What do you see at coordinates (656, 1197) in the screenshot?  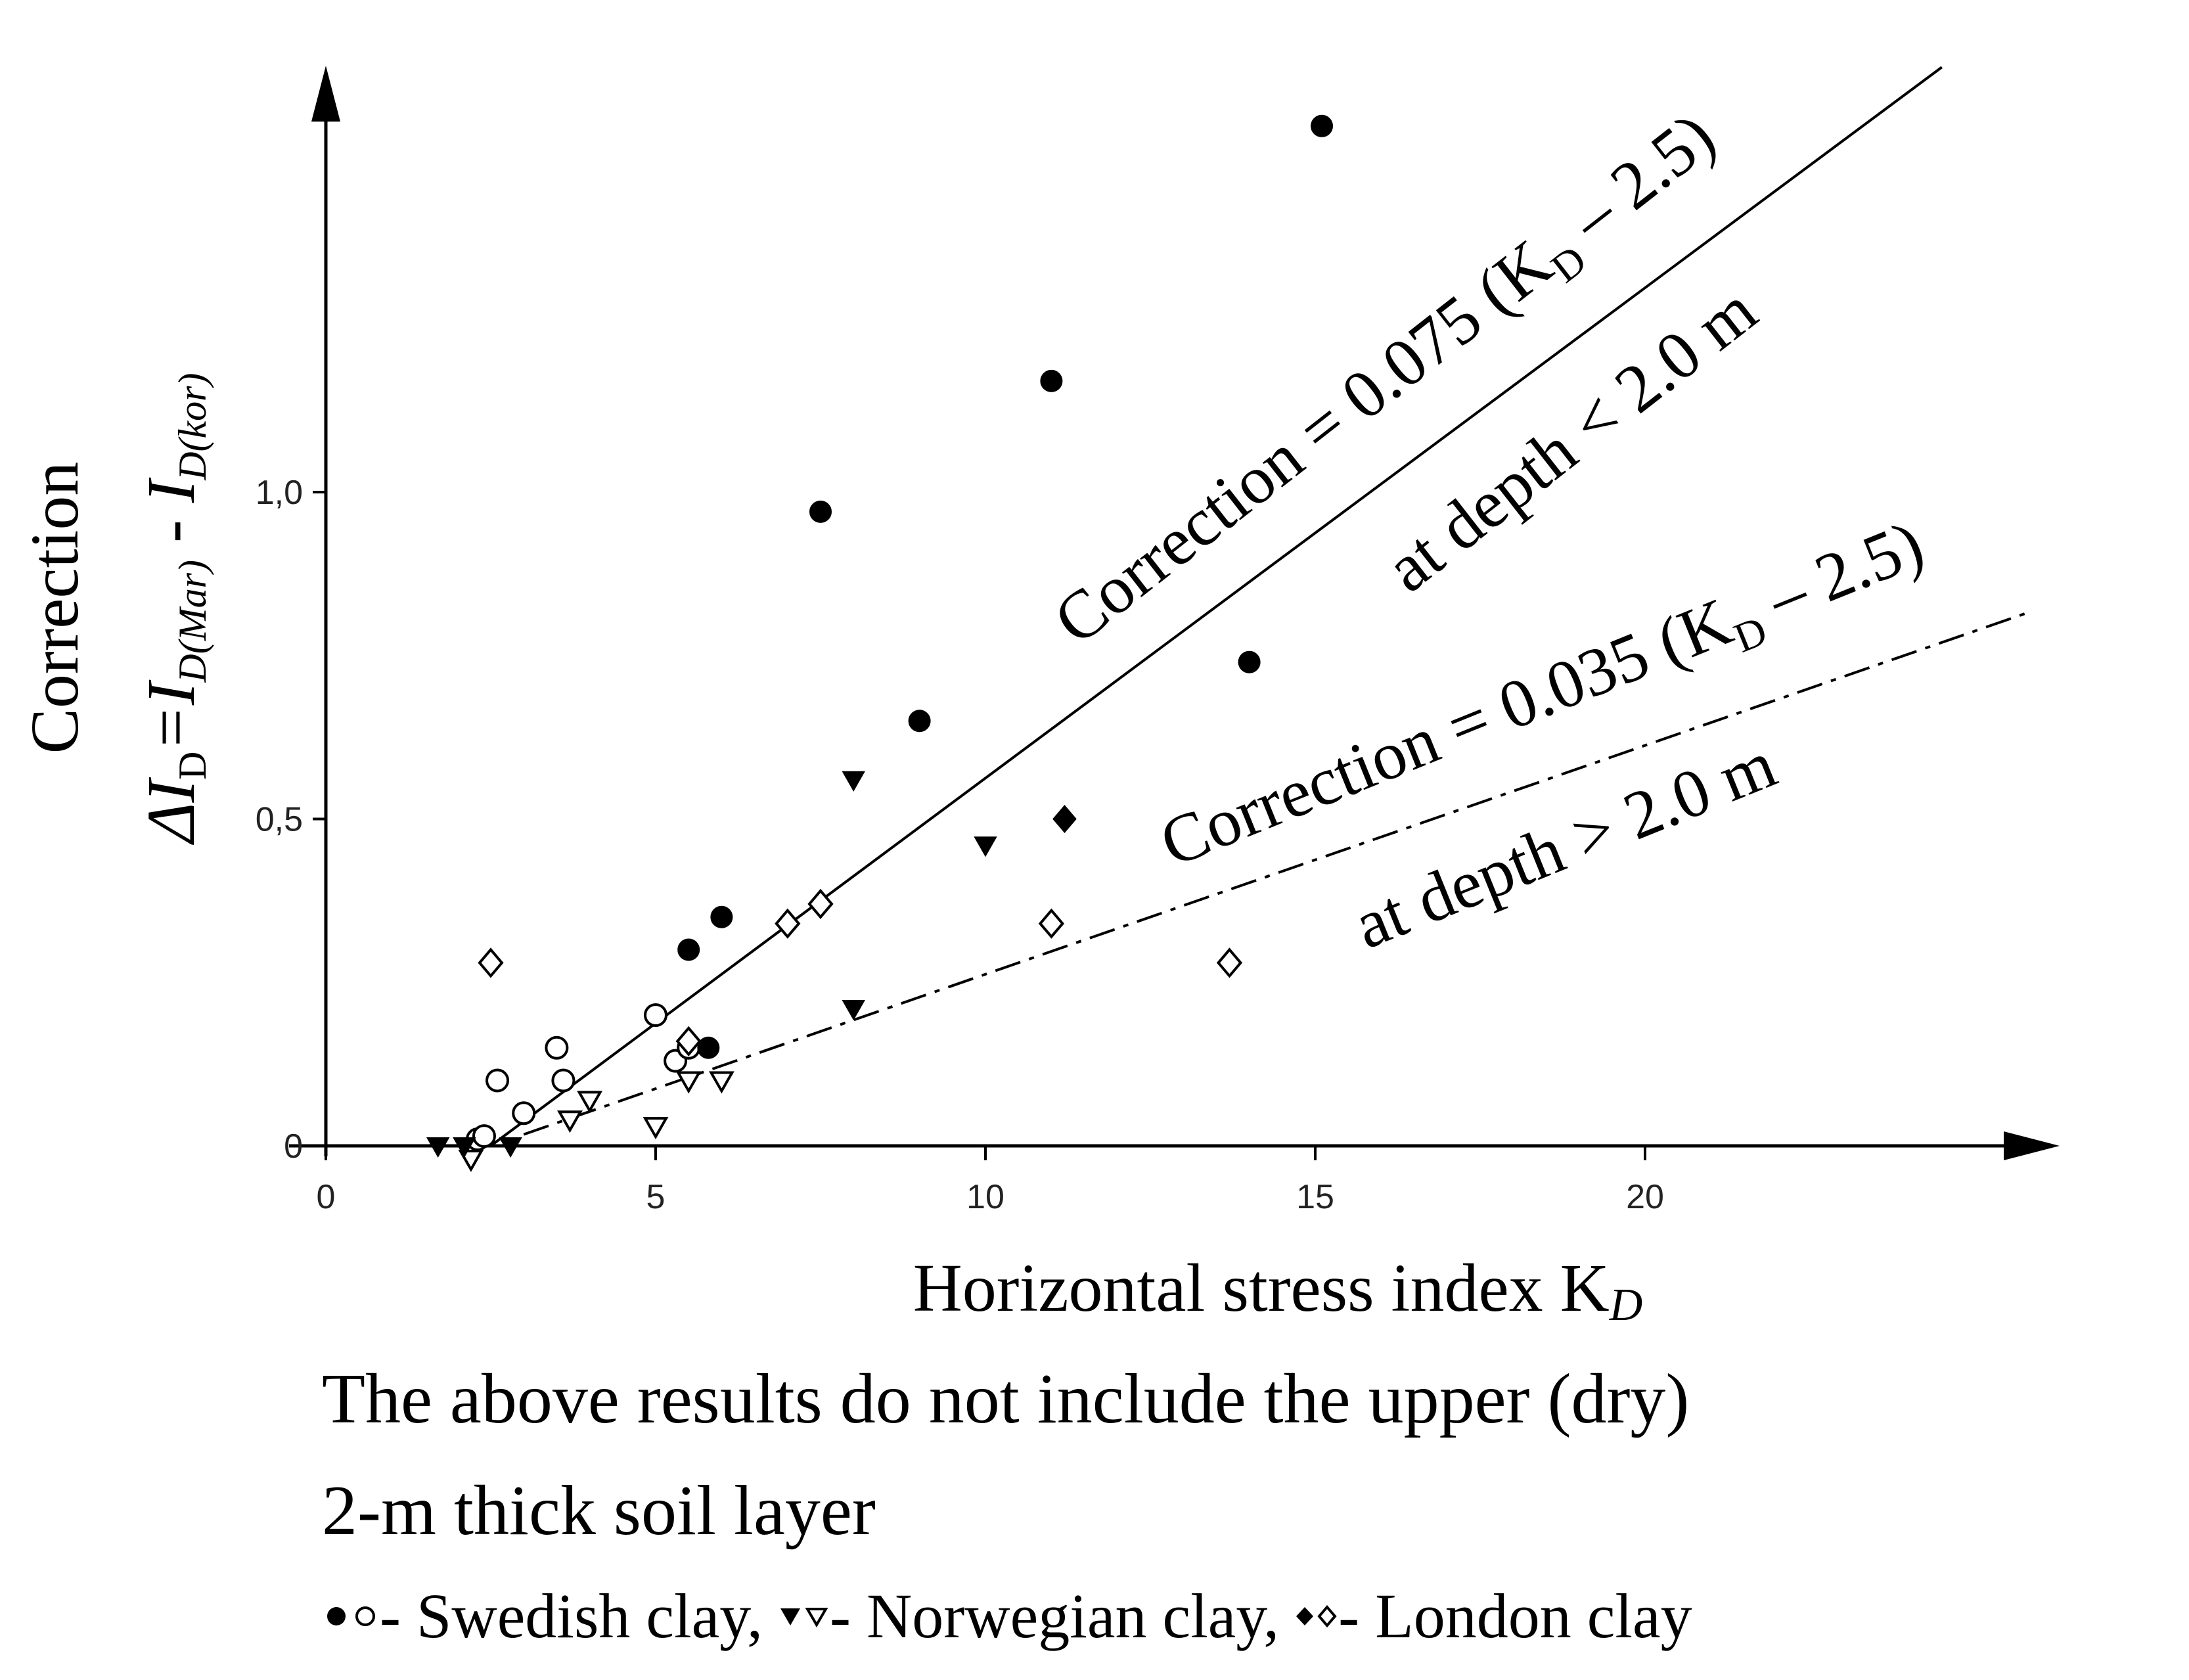 I see `x-tick-label: 5` at bounding box center [656, 1197].